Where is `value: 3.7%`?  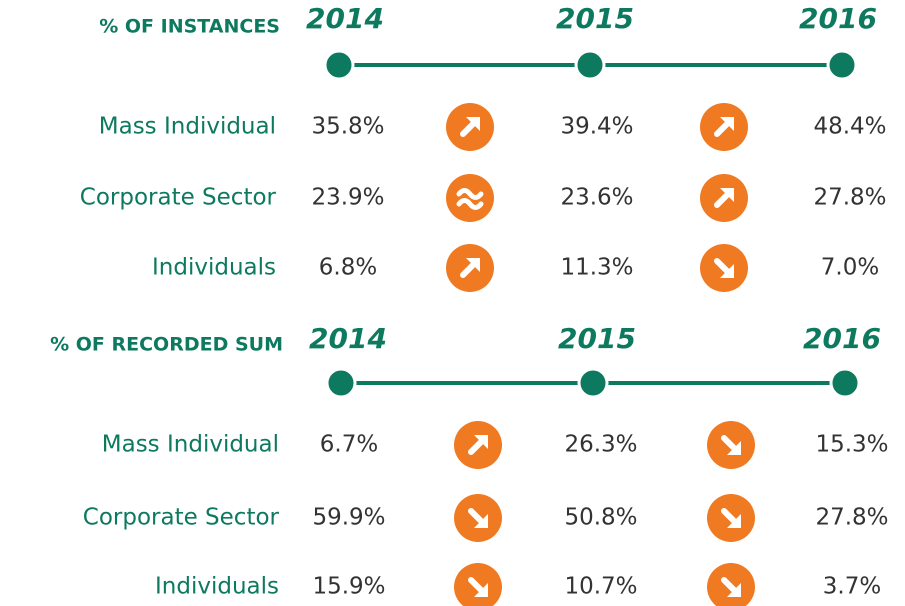 value: 3.7% is located at coordinates (852, 587).